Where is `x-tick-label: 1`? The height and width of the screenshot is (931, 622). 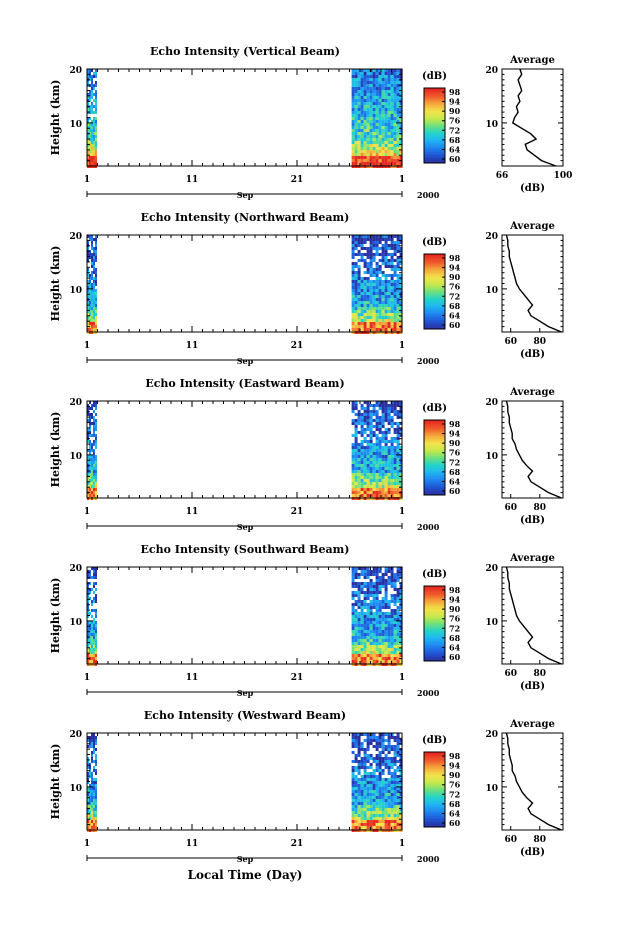
x-tick-label: 1 is located at coordinates (402, 180).